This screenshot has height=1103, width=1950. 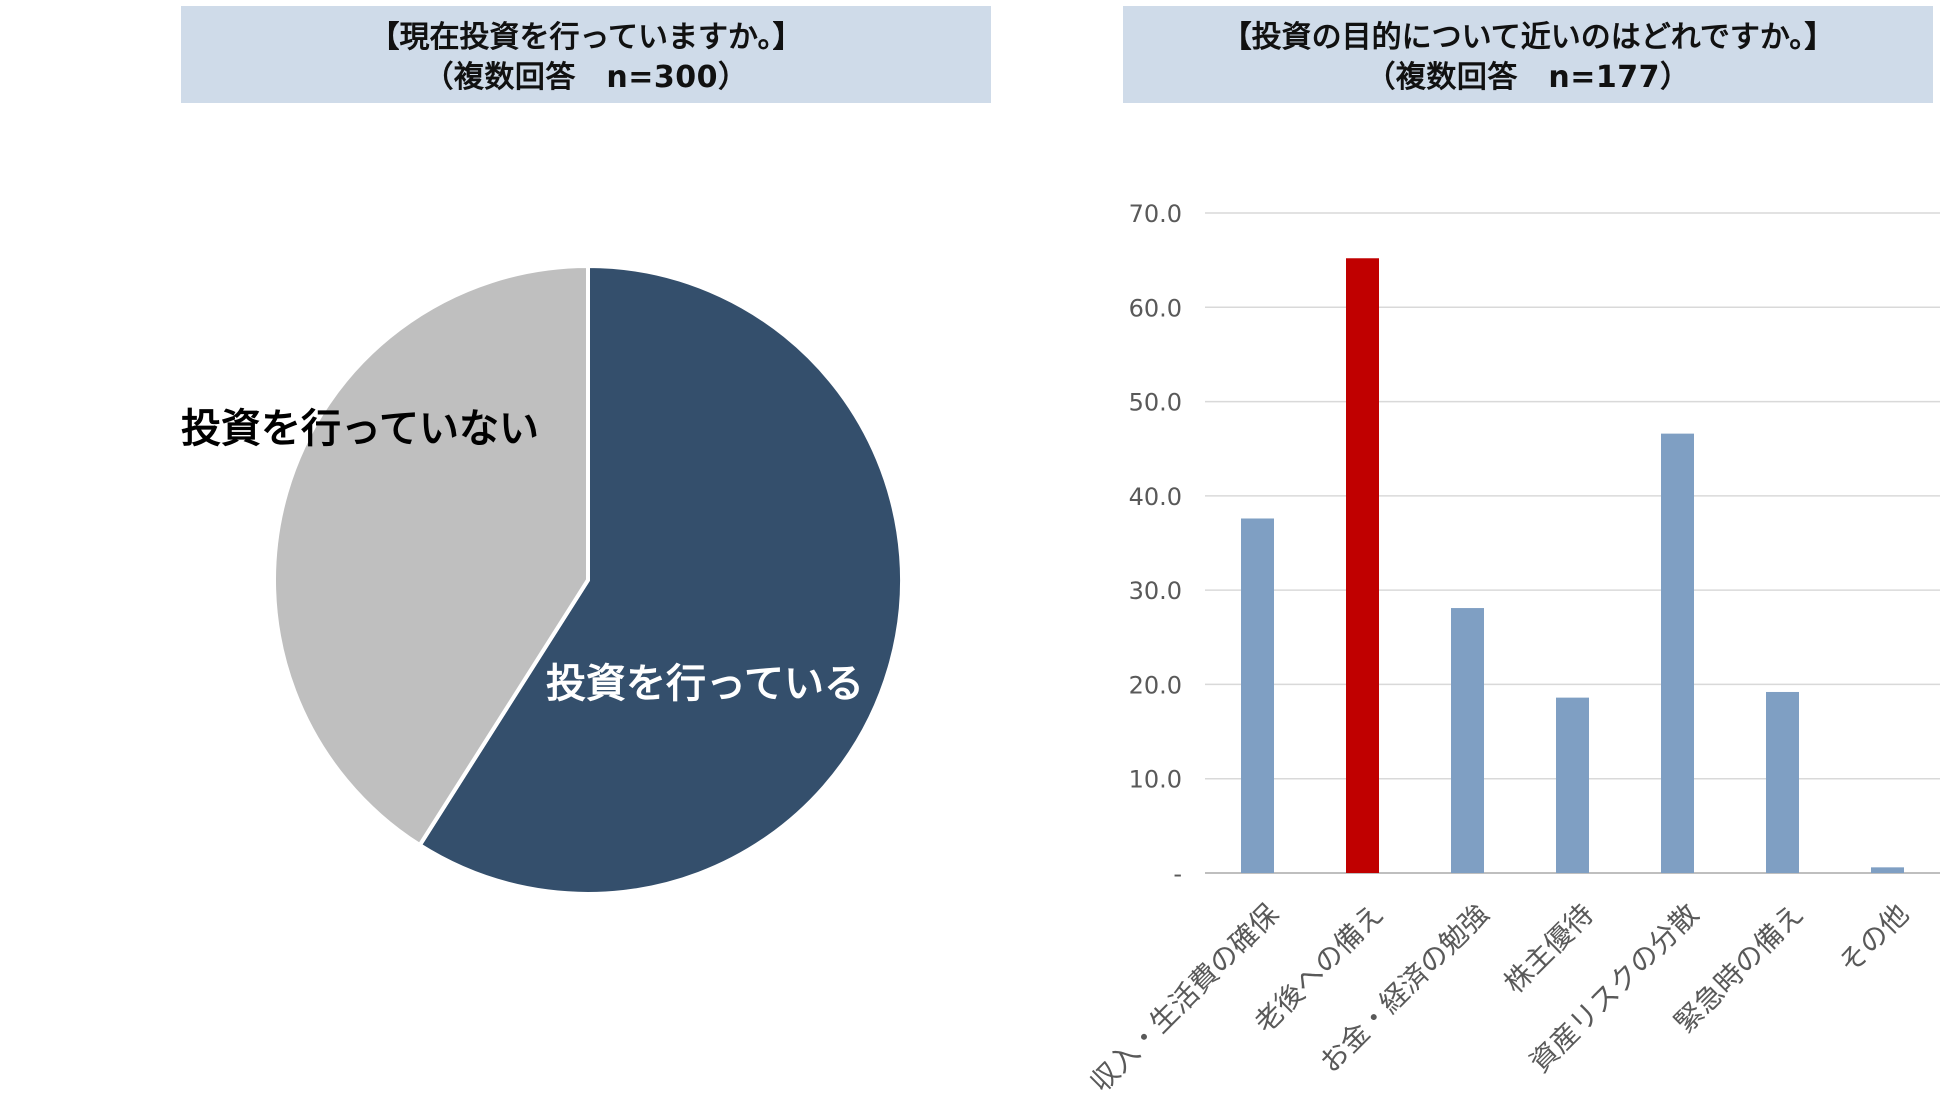 I want to click on pie-slice-label: 投資を行っている, so click(x=705, y=684).